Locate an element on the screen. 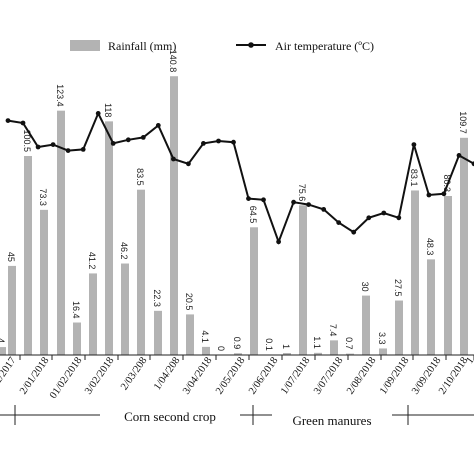 The image size is (474, 474). rainfall-value-label: 123.4 is located at coordinates (60, 95).